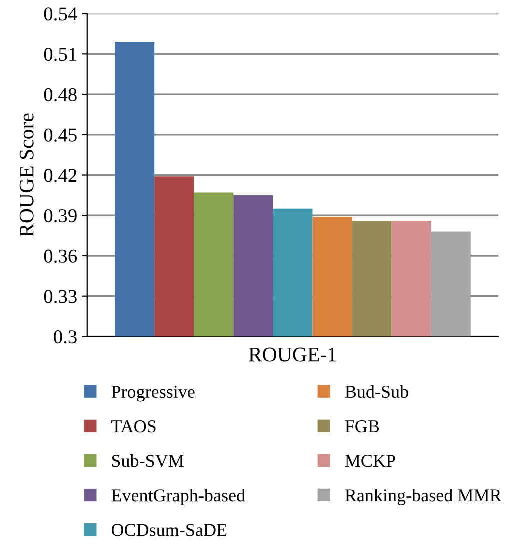 Image resolution: width=514 pixels, height=552 pixels. Describe the element at coordinates (60, 216) in the screenshot. I see `y-tick-label: 0.39` at that location.